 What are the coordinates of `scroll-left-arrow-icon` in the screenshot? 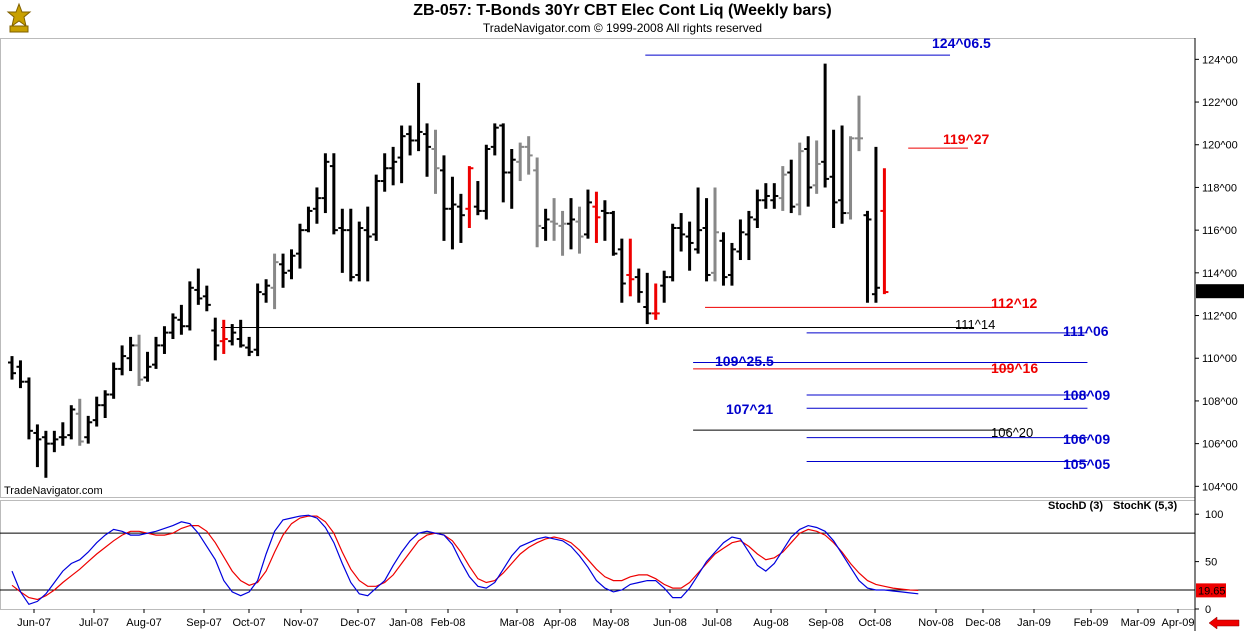 It's located at (1224, 623).